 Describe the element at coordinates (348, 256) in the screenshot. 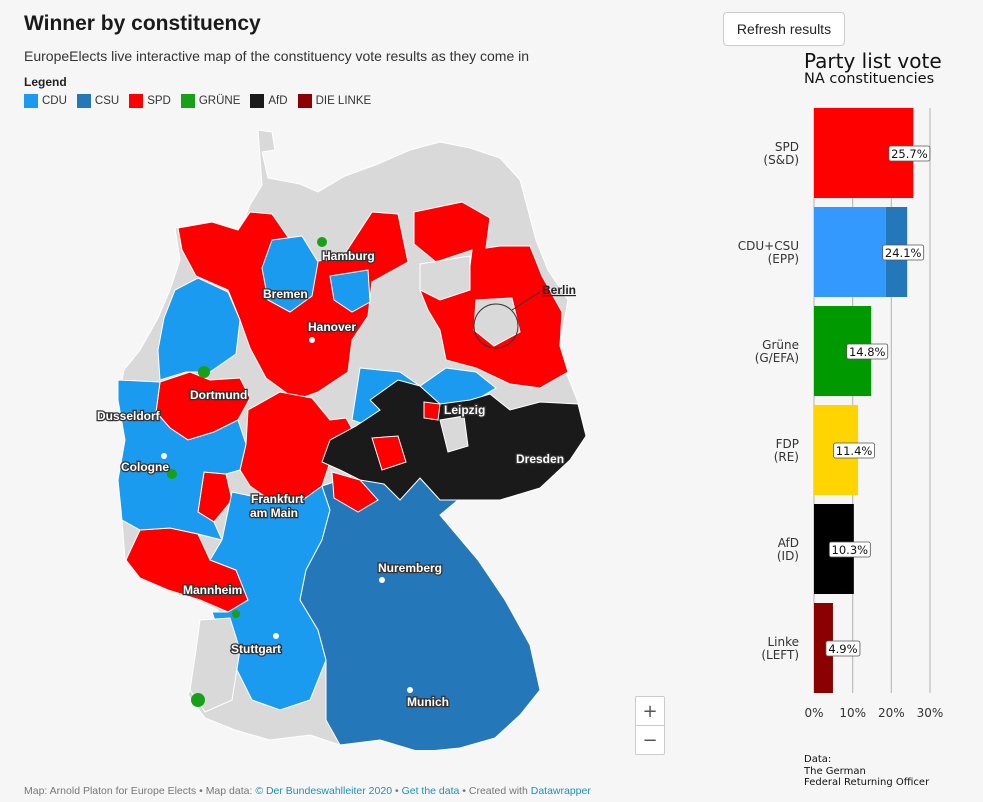

I see `city-label-hamburg: Hamburg` at that location.